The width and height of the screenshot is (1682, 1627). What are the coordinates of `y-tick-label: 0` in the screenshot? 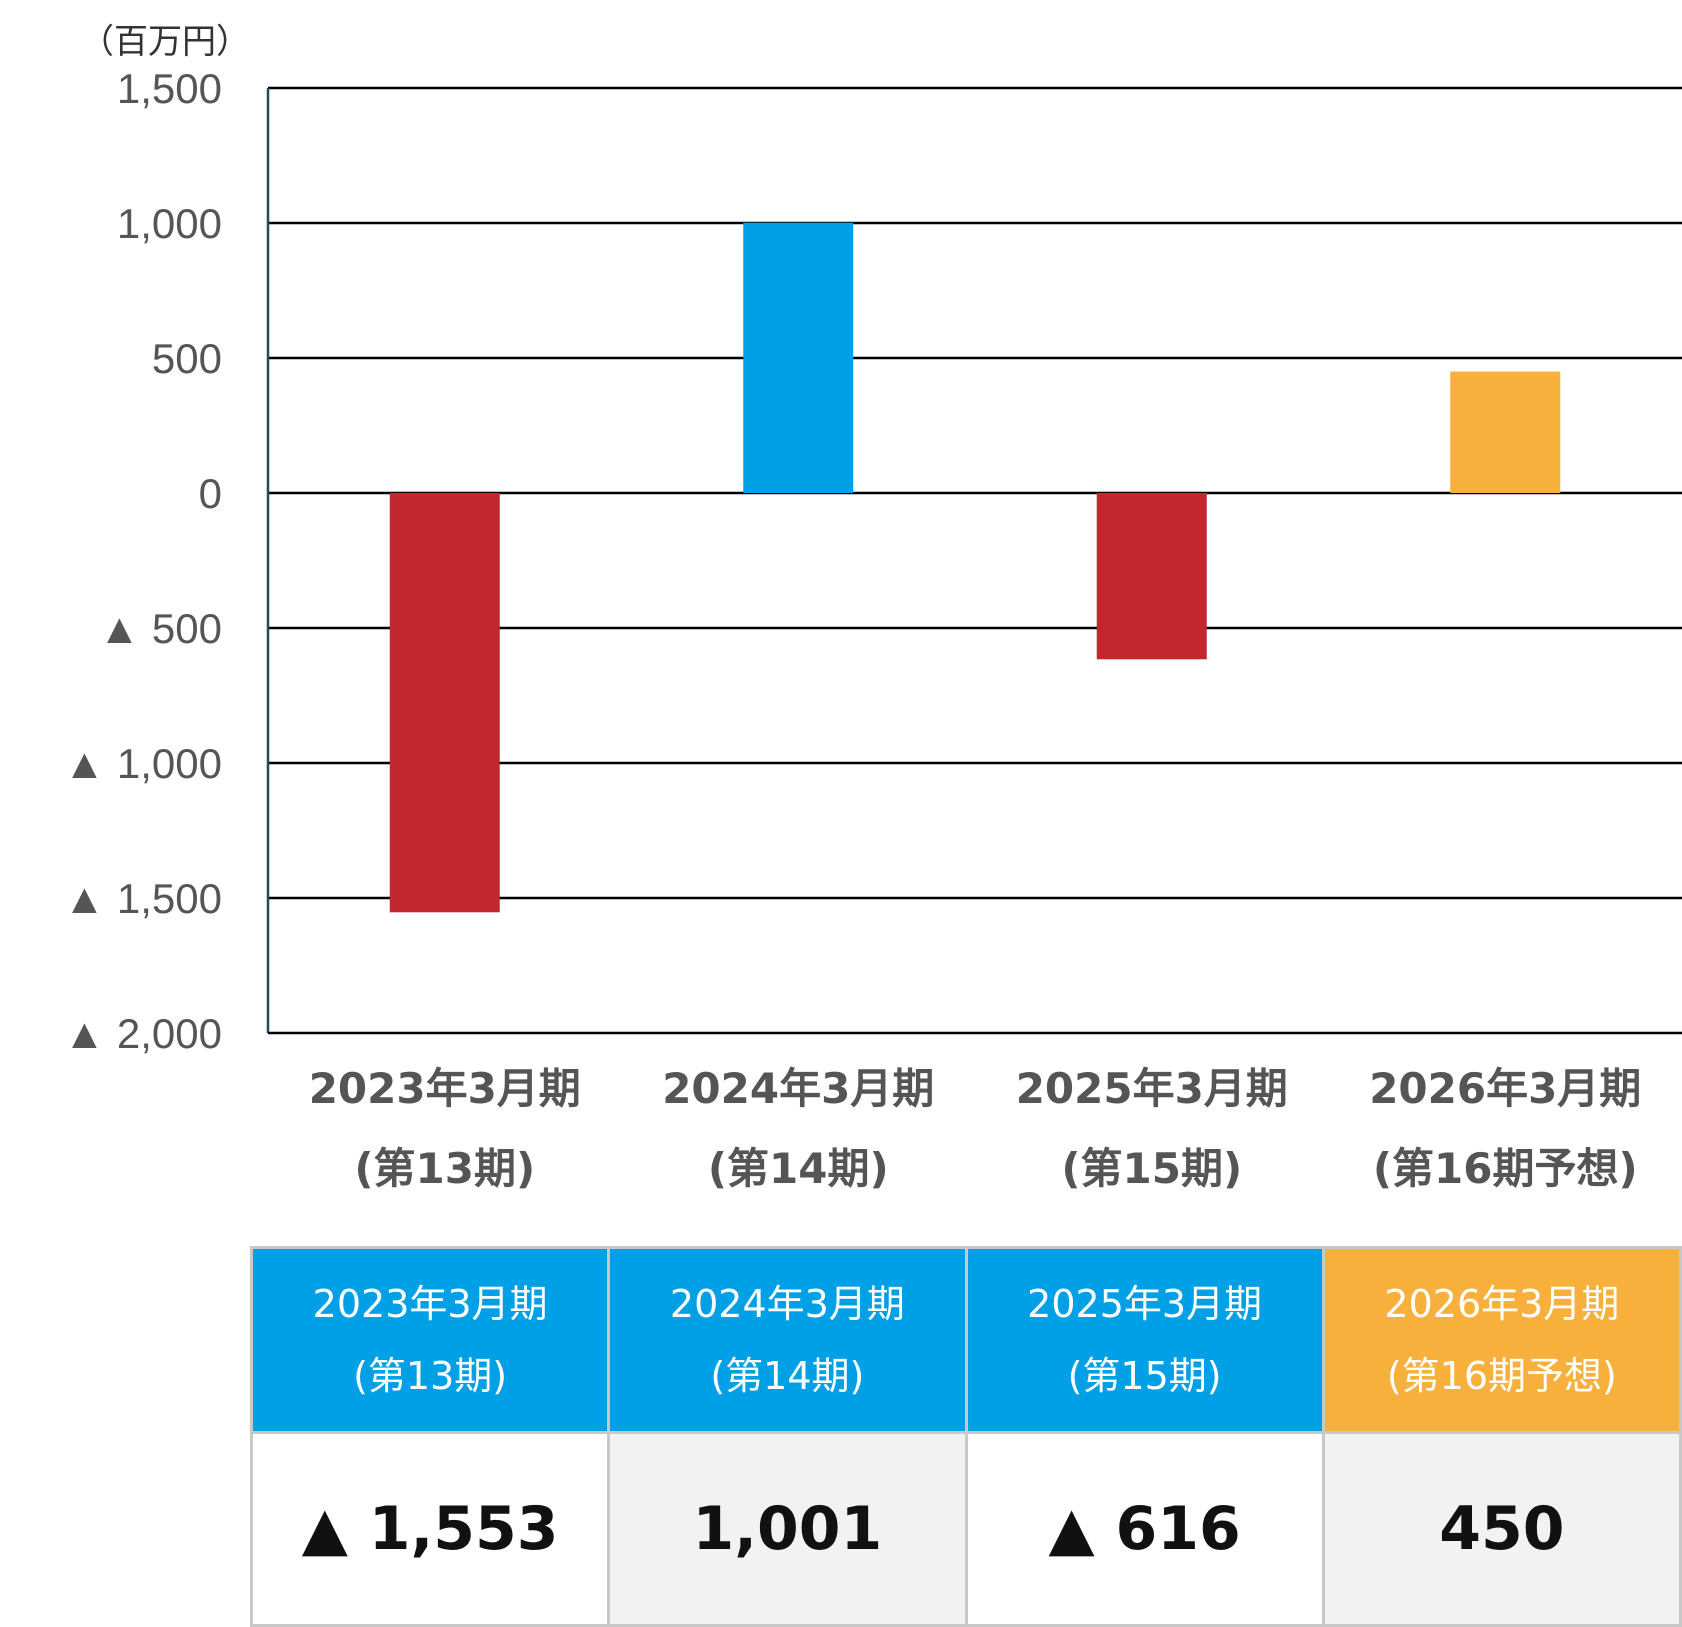 It's located at (210, 493).